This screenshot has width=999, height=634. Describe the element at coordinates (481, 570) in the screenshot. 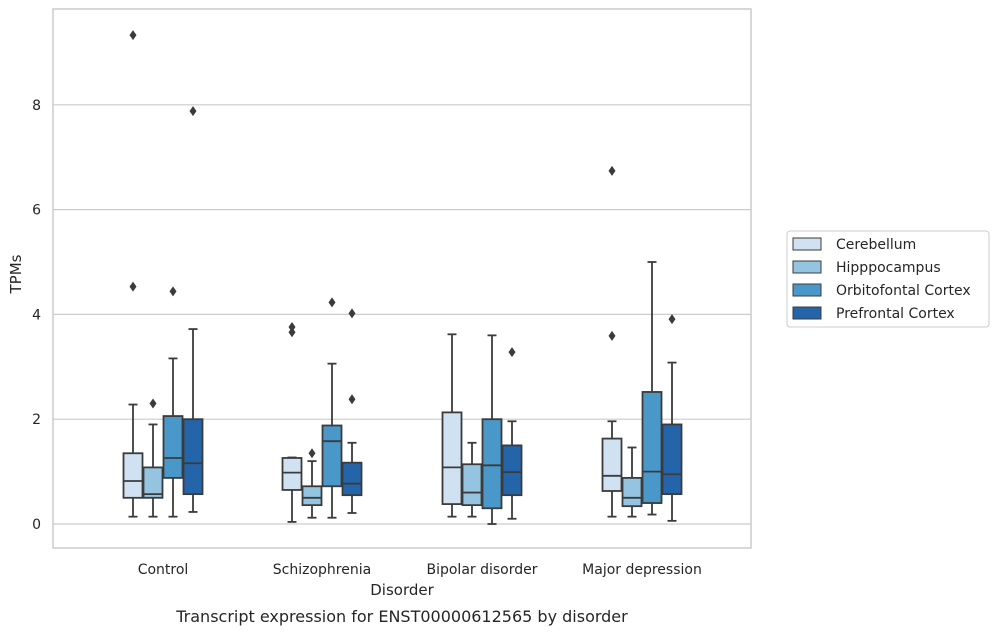

I see `x-tick-label: Bipolar disorder` at that location.